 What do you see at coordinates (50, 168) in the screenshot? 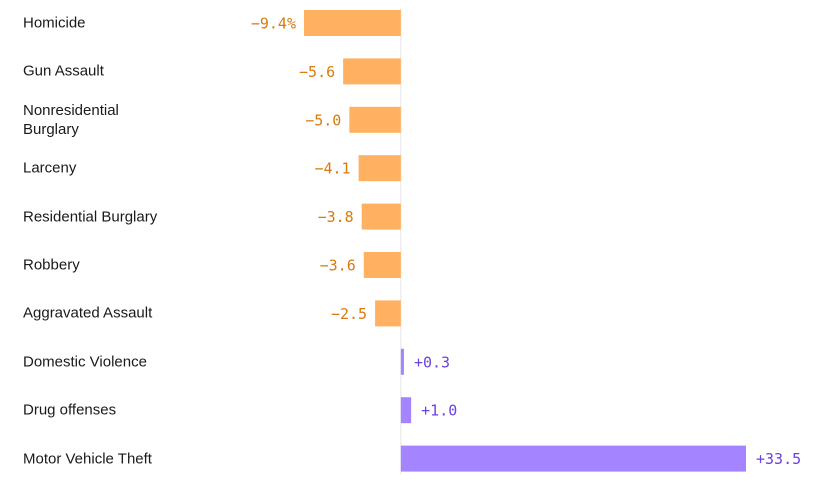
I see `category-label: Larceny` at bounding box center [50, 168].